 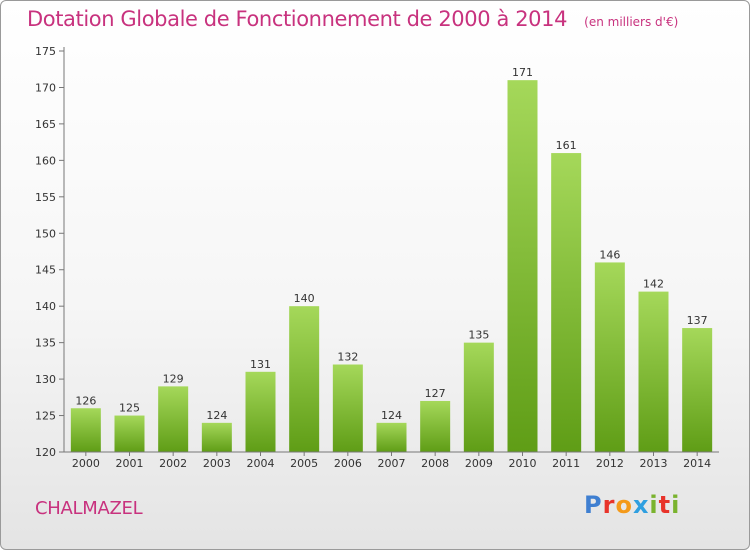 I want to click on y-tick-label: 130, so click(x=45, y=379).